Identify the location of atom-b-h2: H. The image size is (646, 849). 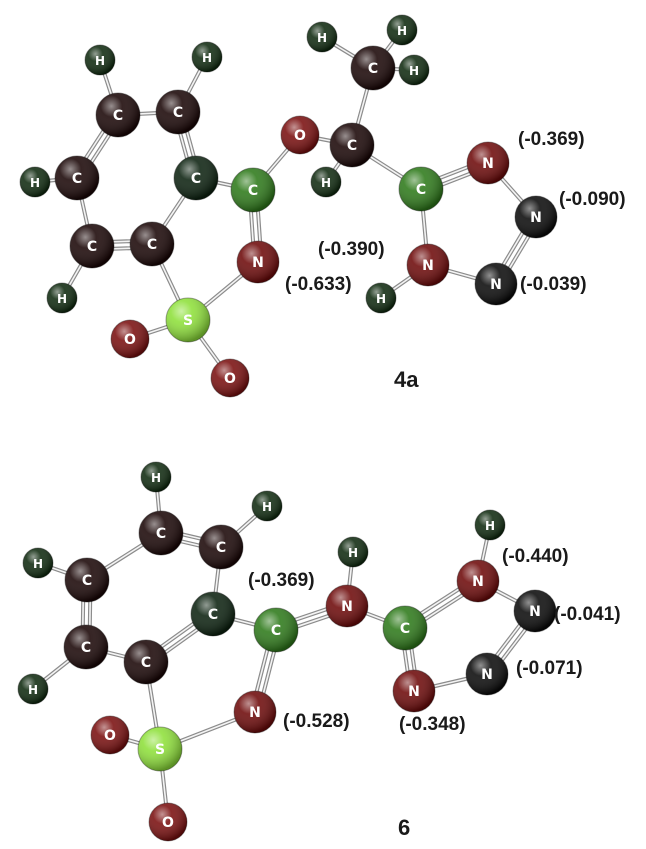
(267, 506).